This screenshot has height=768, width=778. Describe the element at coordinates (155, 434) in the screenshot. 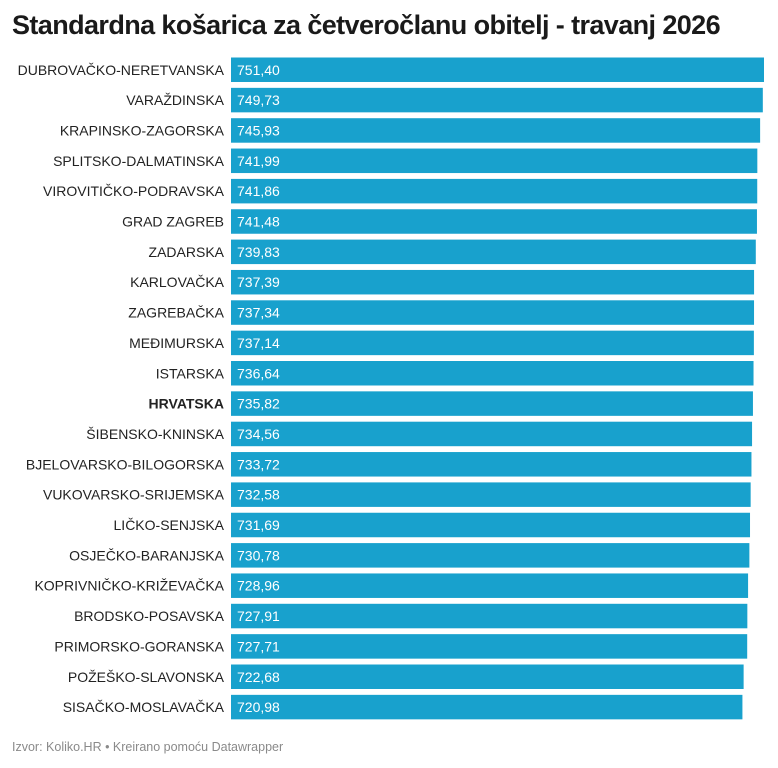

I see `category-label: ŠIBENSKO-KNINSKA` at that location.